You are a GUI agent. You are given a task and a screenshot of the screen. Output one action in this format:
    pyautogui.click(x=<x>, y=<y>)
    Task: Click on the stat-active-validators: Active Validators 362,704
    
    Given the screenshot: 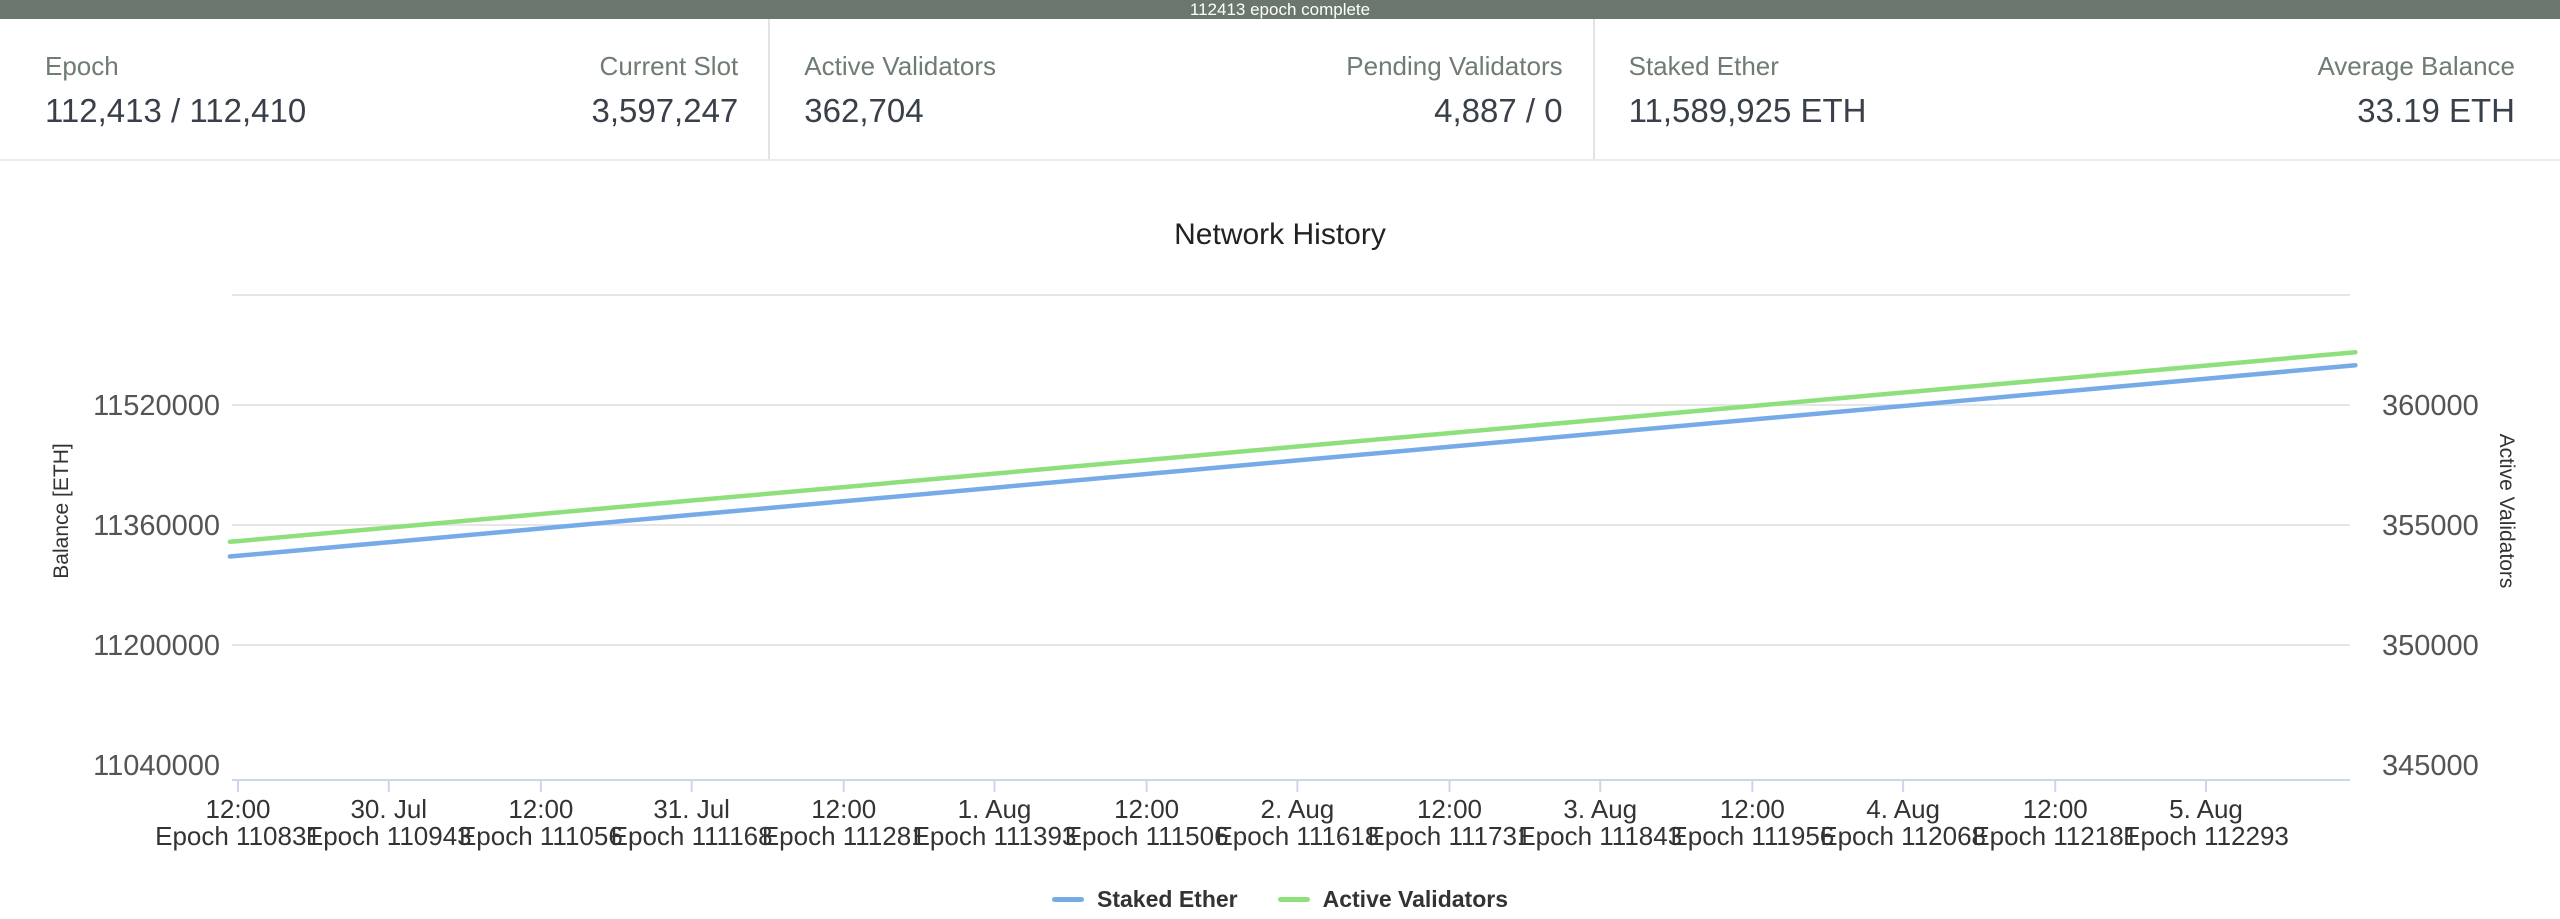 What is the action you would take?
    pyautogui.click(x=900, y=75)
    